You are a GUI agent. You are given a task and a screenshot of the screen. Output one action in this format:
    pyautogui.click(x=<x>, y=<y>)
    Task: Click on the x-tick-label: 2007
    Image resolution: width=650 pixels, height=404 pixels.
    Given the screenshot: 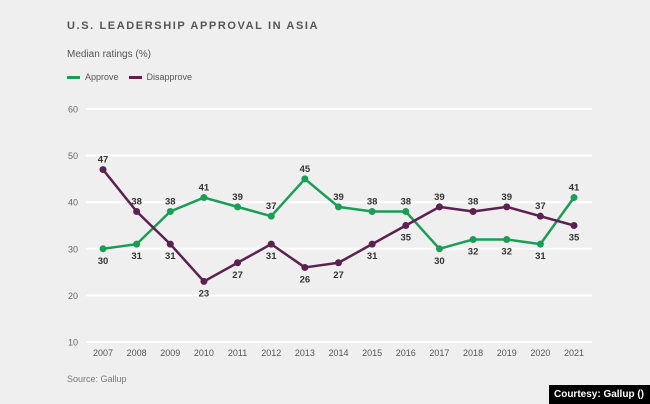 What is the action you would take?
    pyautogui.click(x=103, y=353)
    